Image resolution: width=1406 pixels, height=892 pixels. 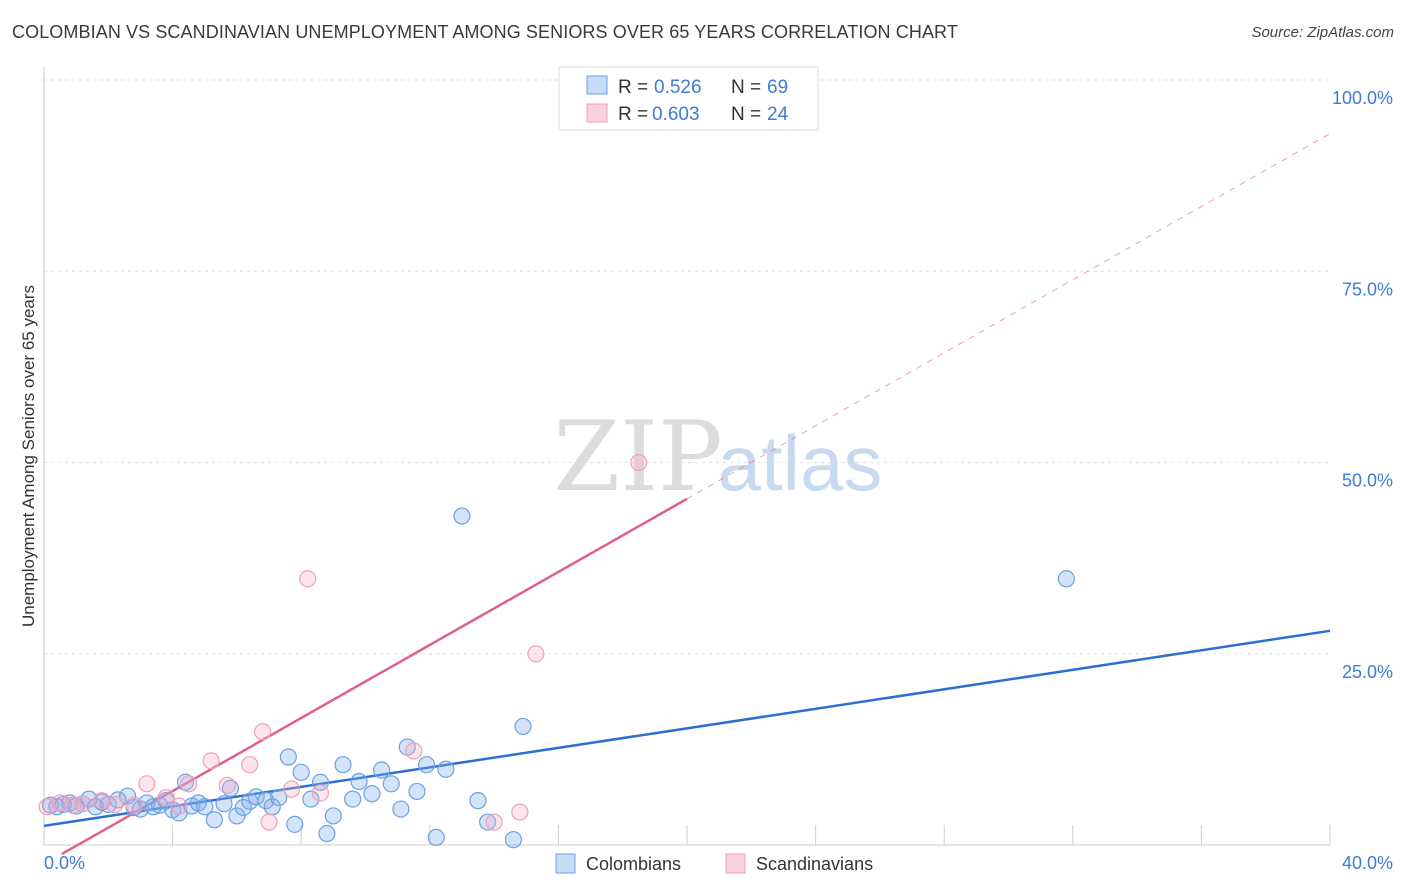 I want to click on y-tick-label: 100.0%, so click(x=1362, y=98).